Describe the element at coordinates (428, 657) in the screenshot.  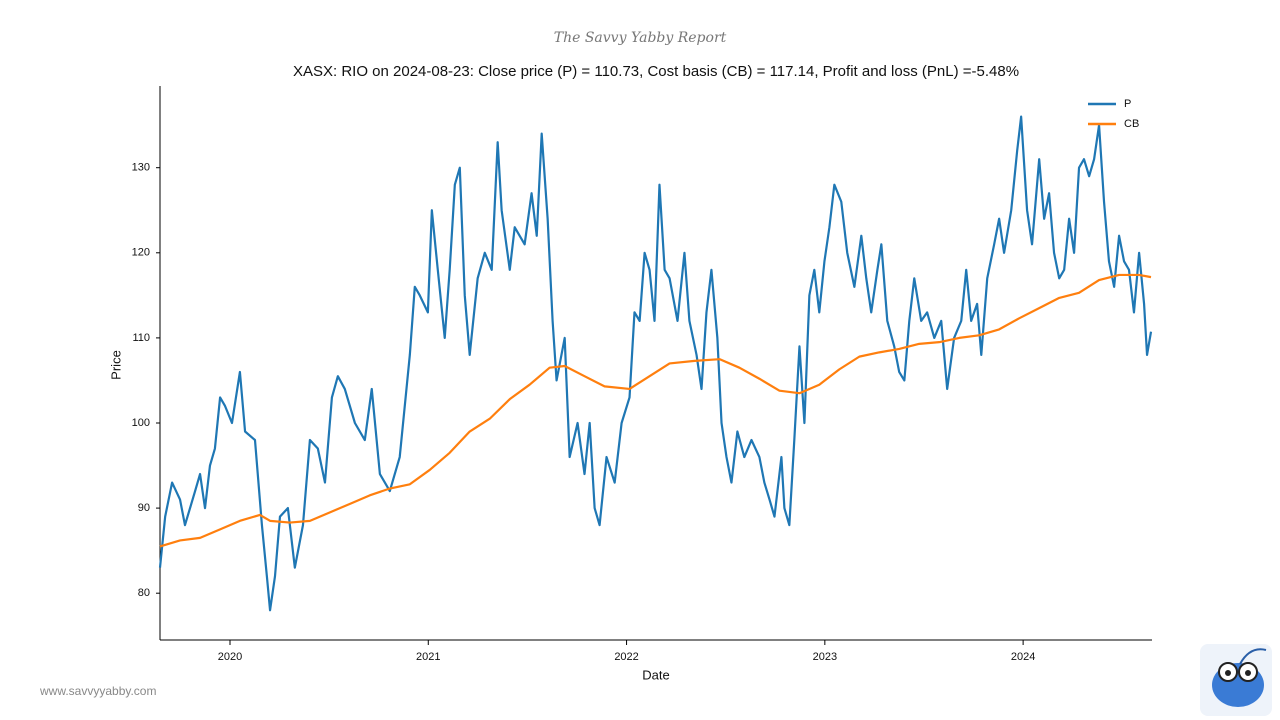
I see `x-tick-label: 2021` at that location.